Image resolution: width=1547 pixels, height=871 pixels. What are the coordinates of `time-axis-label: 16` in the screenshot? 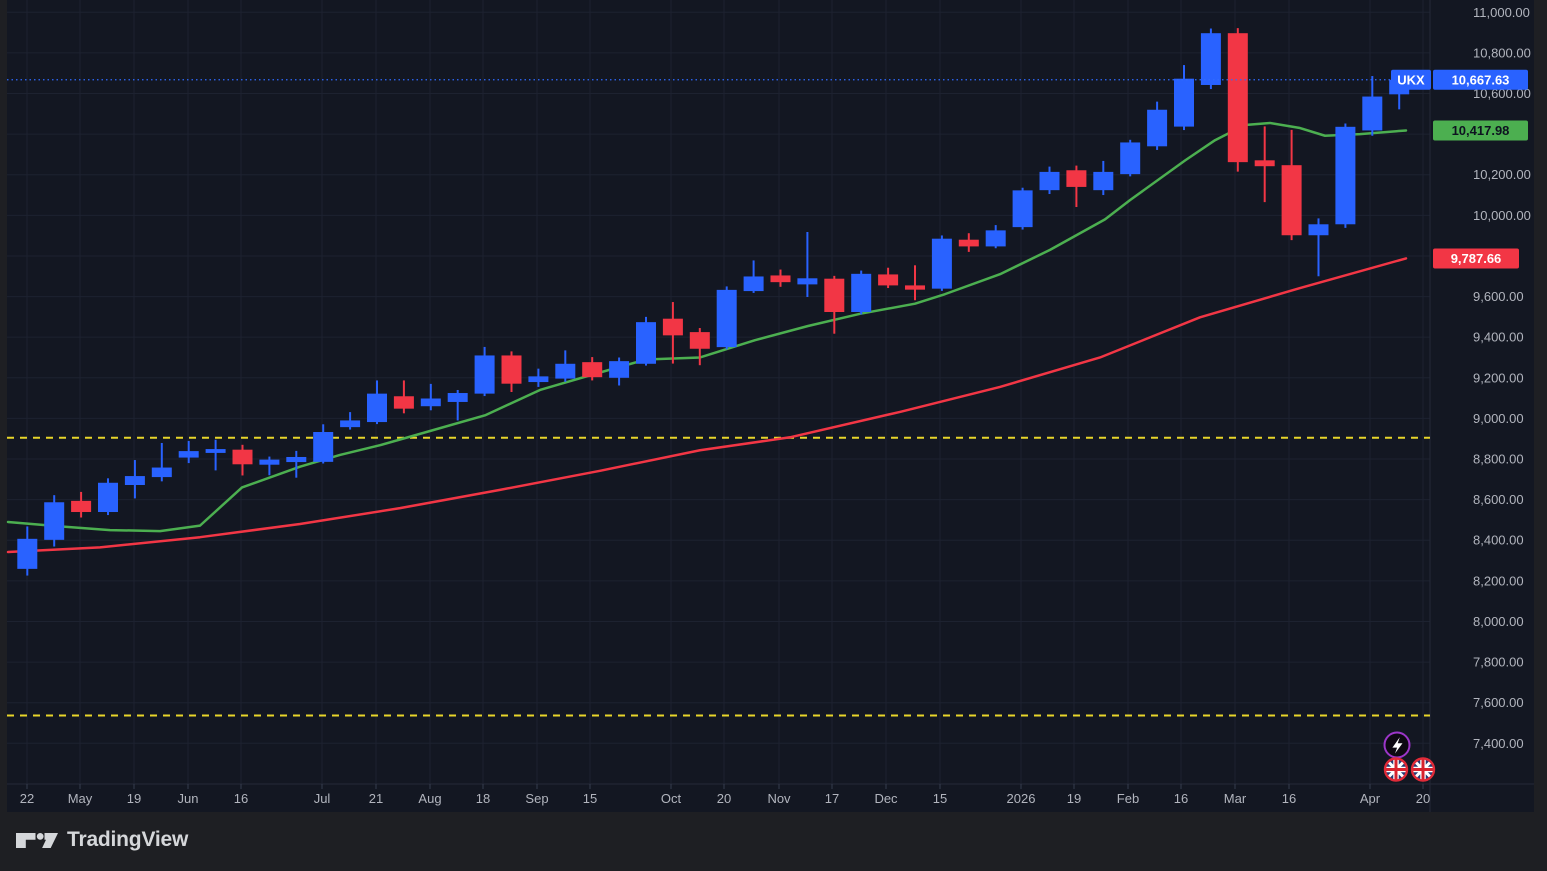 It's located at (1289, 798).